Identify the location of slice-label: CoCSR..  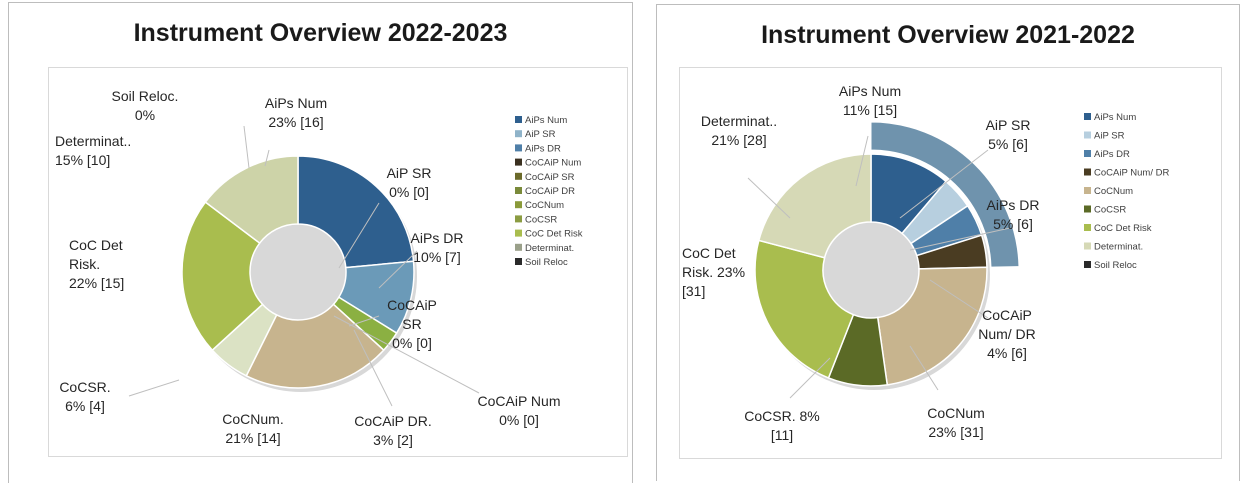
(84, 387).